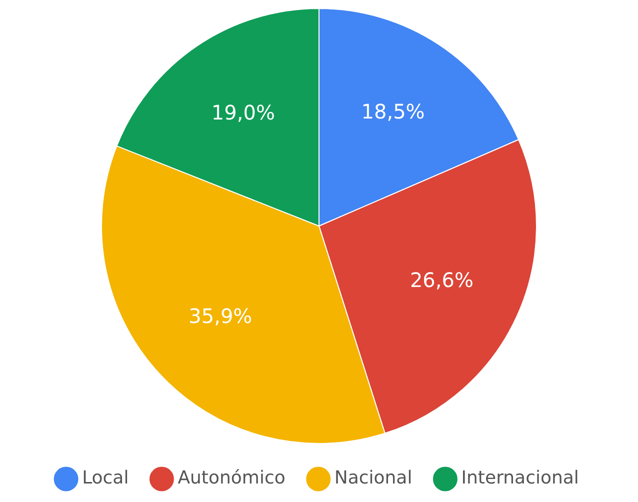 This screenshot has height=502, width=638. Describe the element at coordinates (520, 478) in the screenshot. I see `legend-label: Internacional` at that location.